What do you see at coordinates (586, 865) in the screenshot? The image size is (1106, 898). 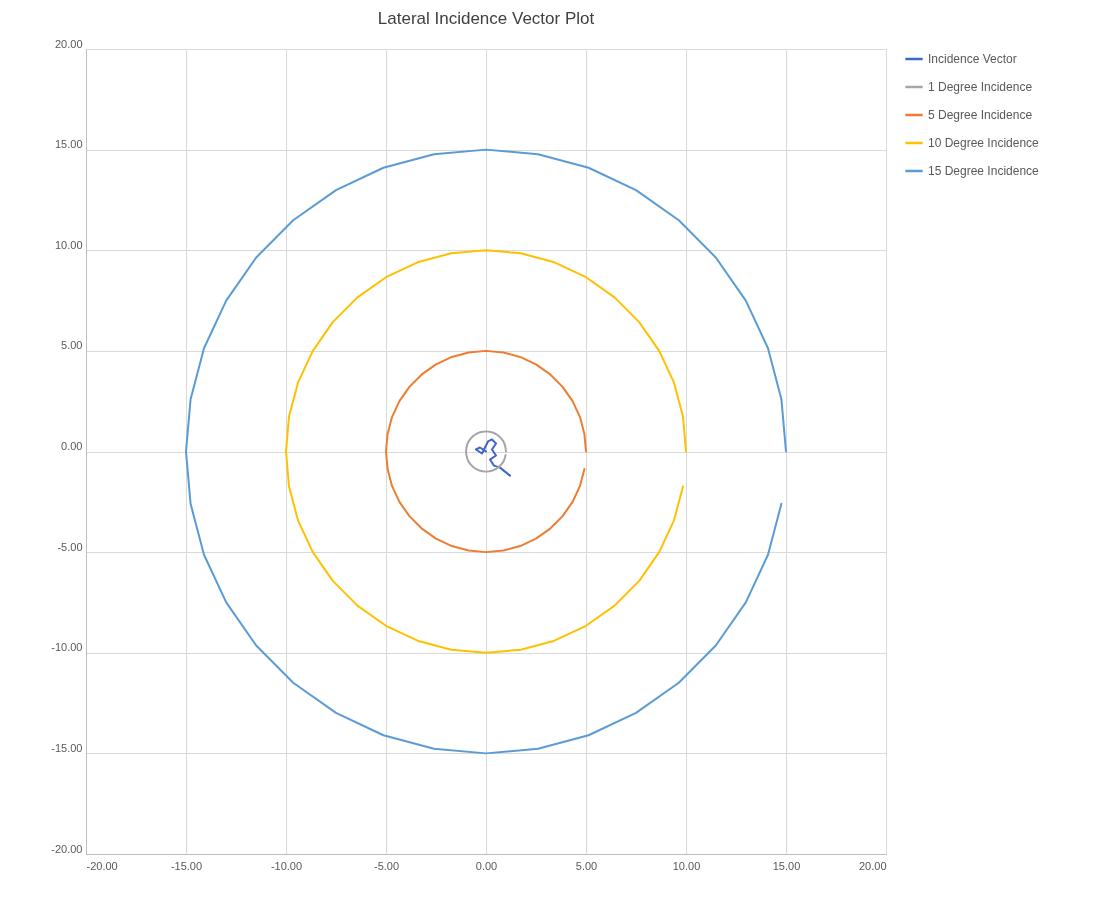 I see `x-tick-label: 5.00` at bounding box center [586, 865].